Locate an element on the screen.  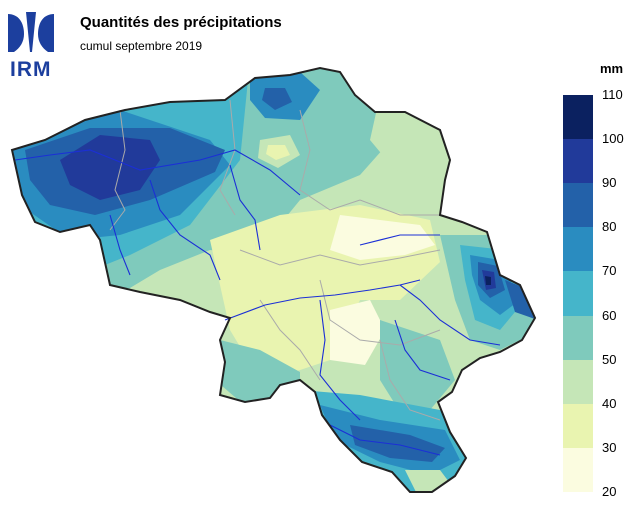
province-border-west is located at coordinates (117, 170).